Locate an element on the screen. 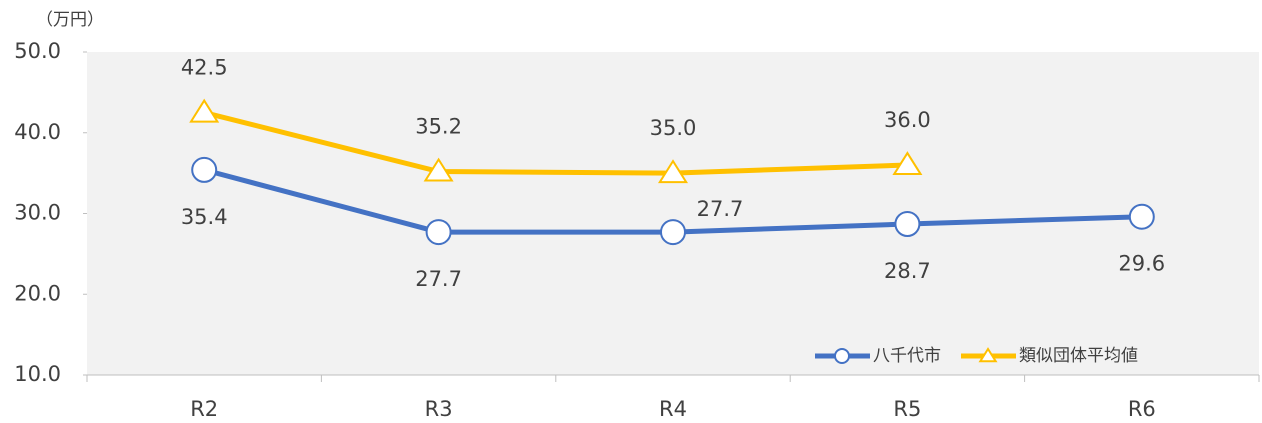  data-label: 35.2 is located at coordinates (438, 127).